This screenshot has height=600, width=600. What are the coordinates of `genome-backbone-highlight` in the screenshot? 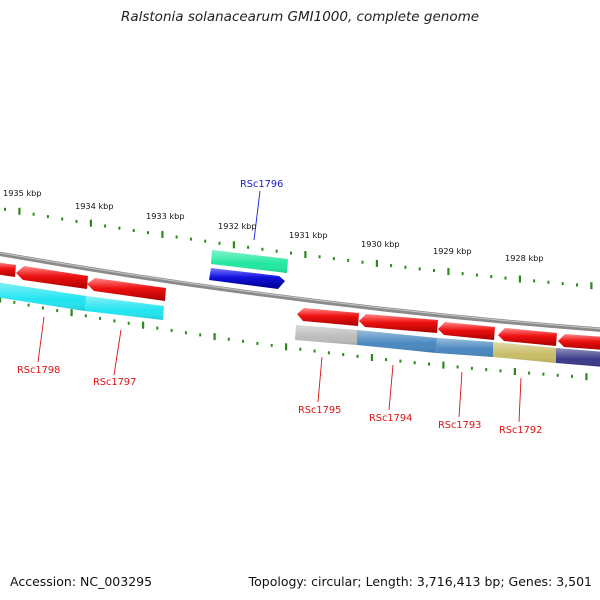 It's located at (300, 291).